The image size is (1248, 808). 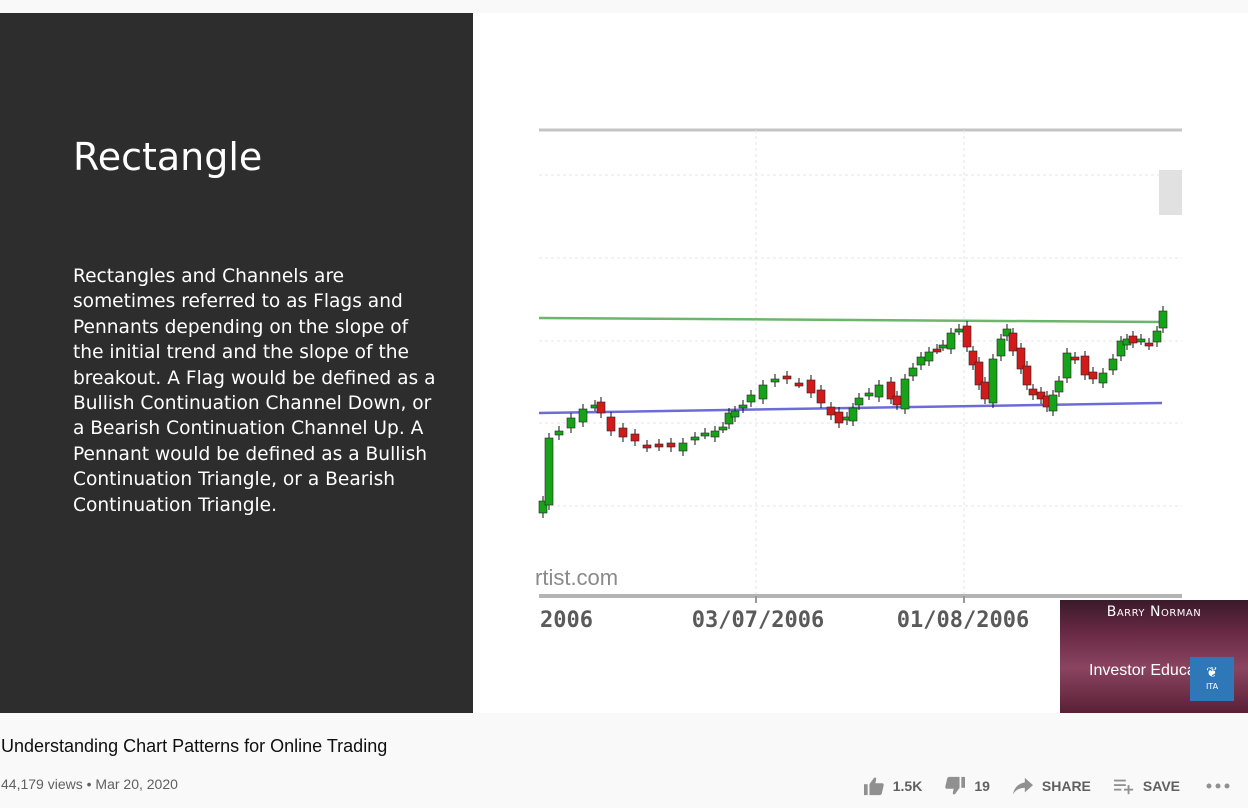 I want to click on dislike-count: 19, so click(x=982, y=786).